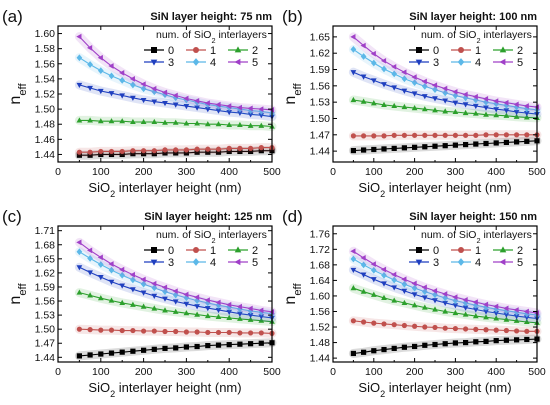  I want to click on y-tick-label: 1.64, so click(320, 281).